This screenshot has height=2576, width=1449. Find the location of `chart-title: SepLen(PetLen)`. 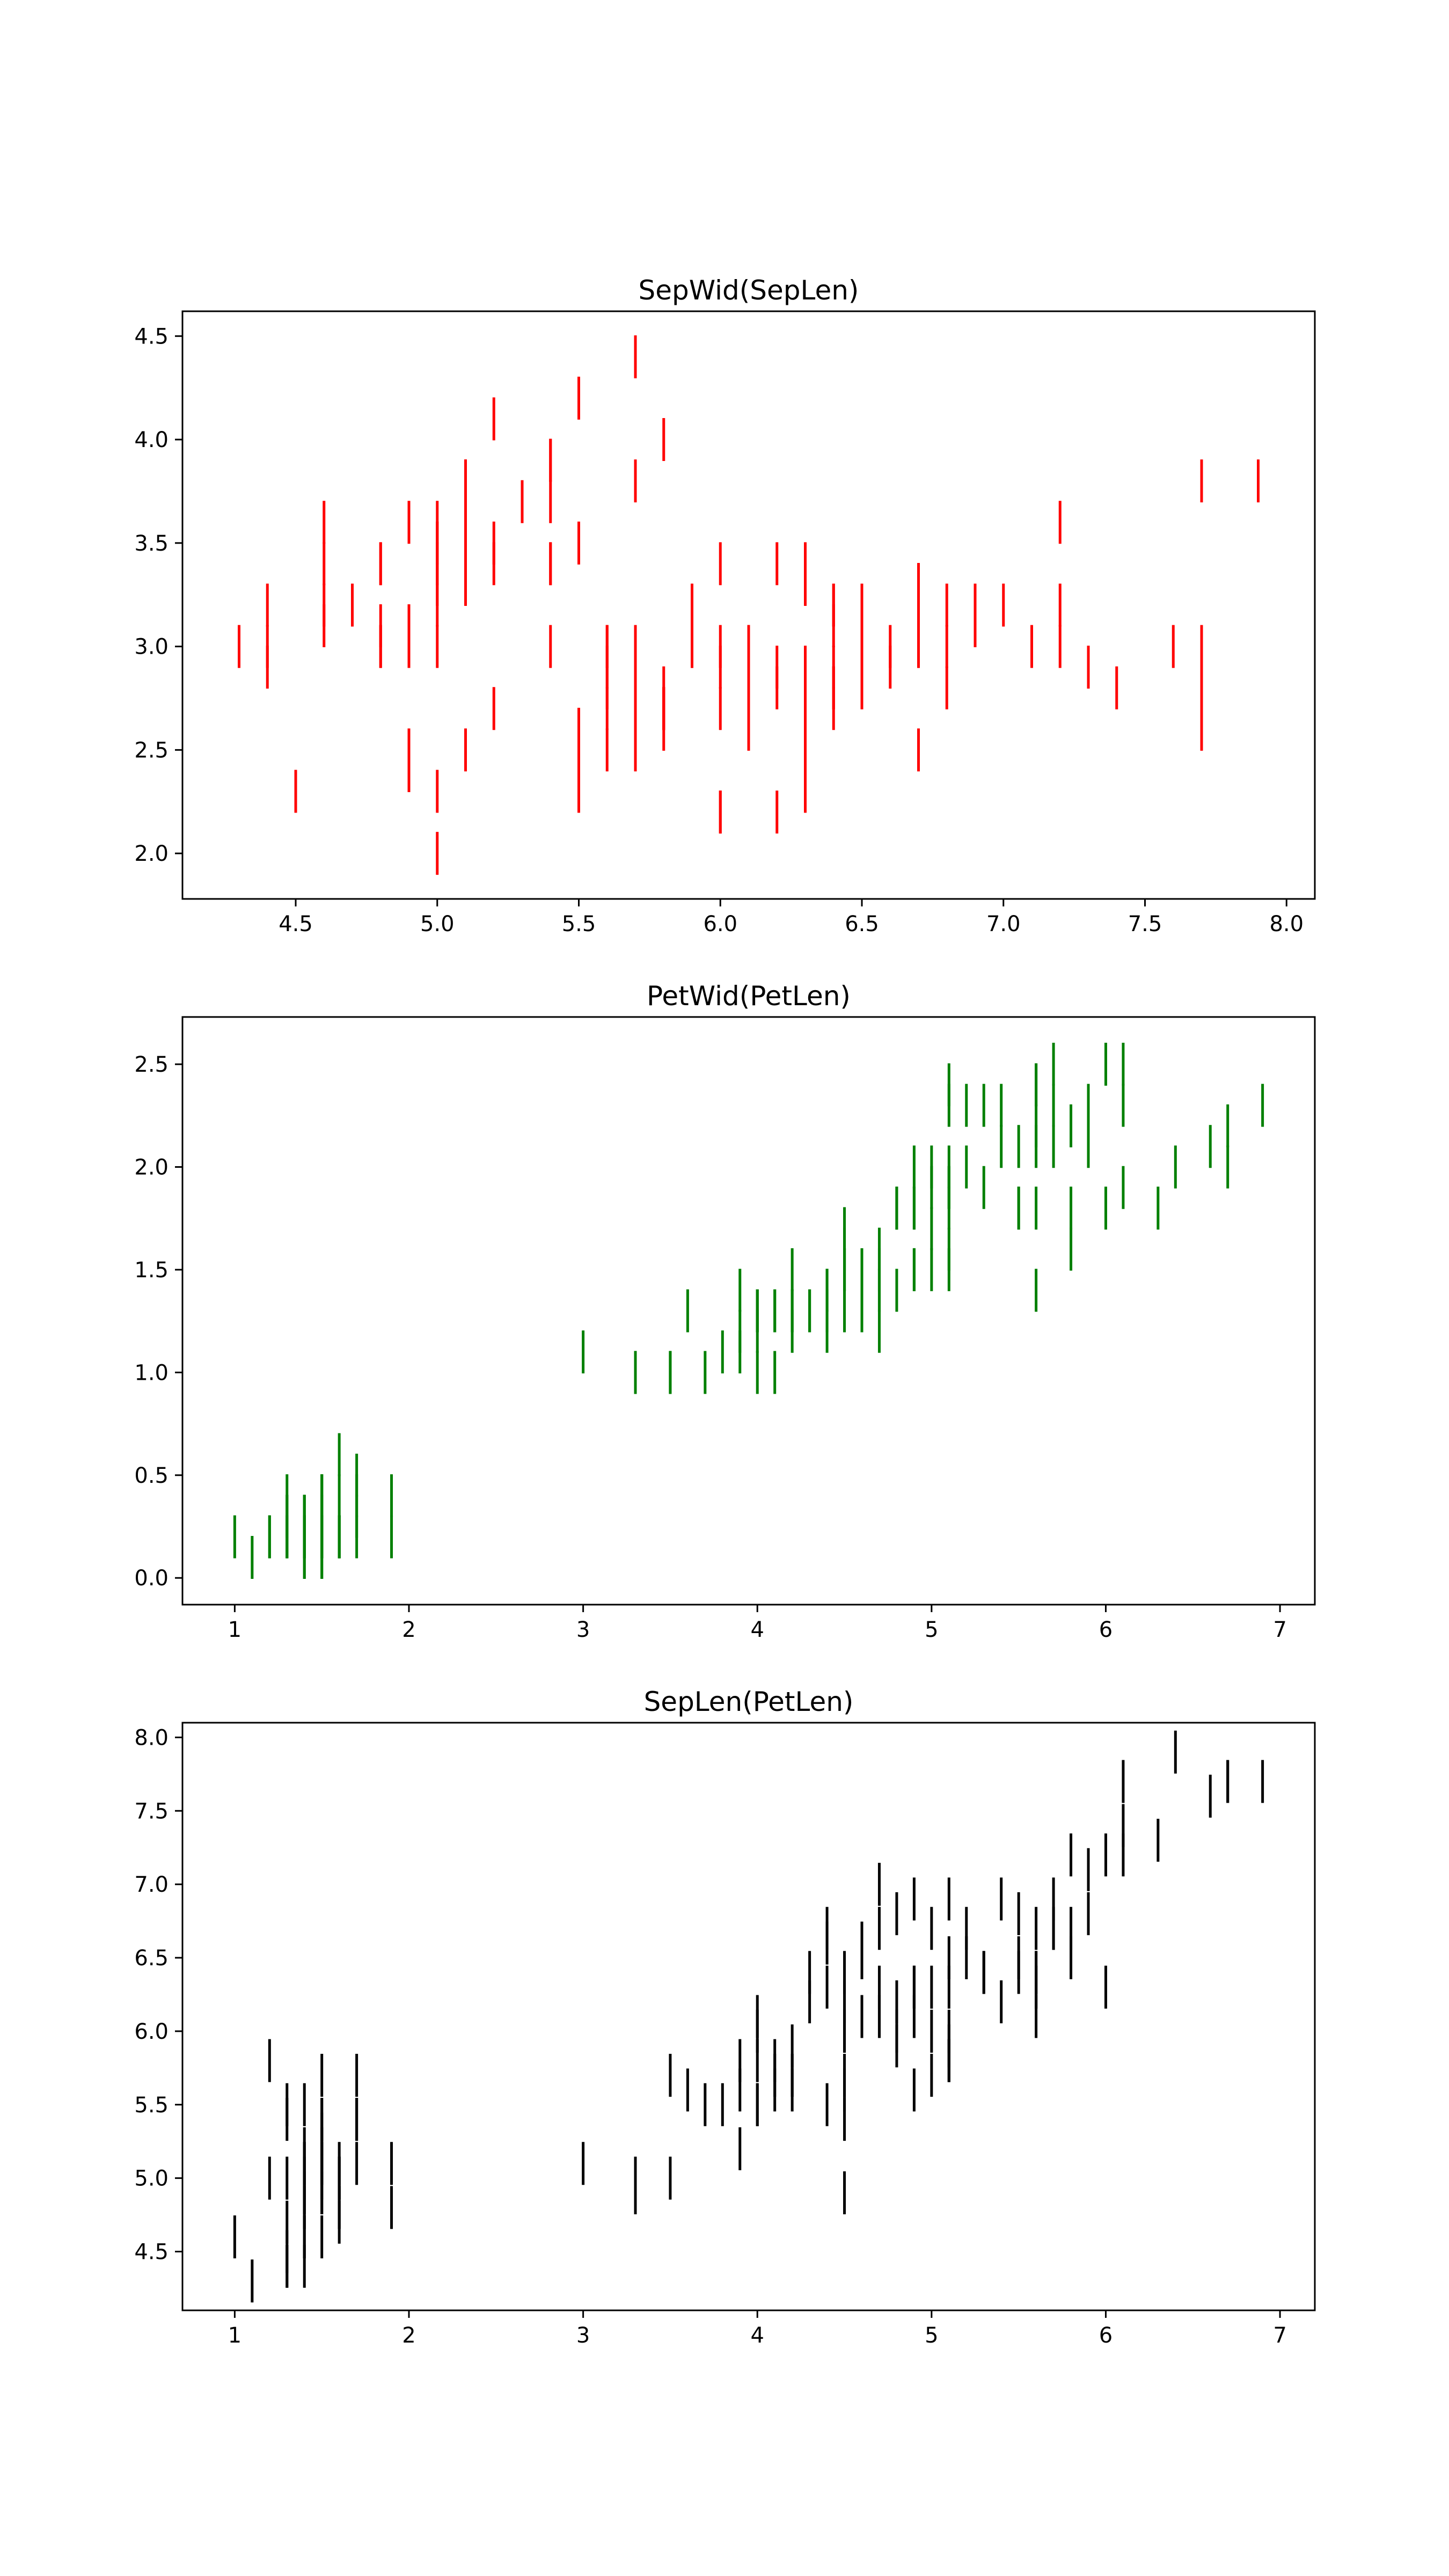

chart-title: SepLen(PetLen) is located at coordinates (749, 1701).